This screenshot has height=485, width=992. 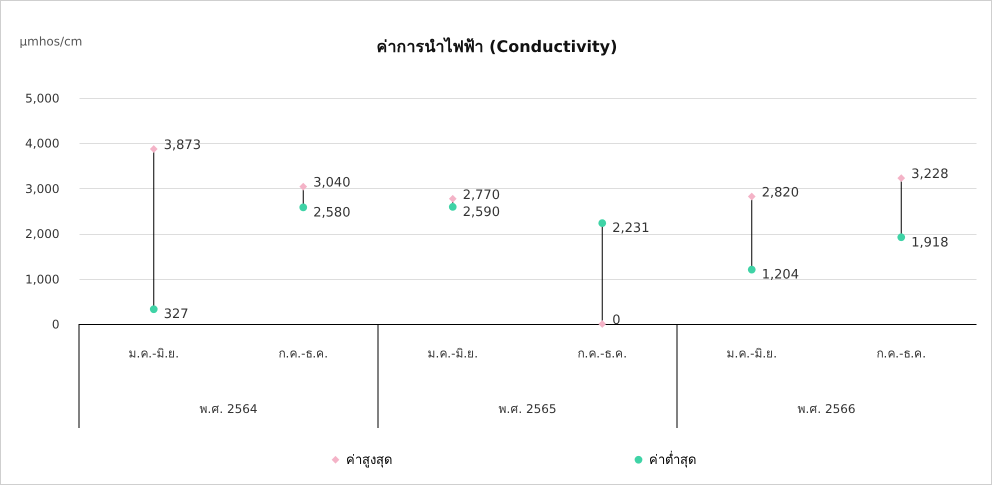 What do you see at coordinates (827, 409) in the screenshot?
I see `text: พ.ศ. 2566` at bounding box center [827, 409].